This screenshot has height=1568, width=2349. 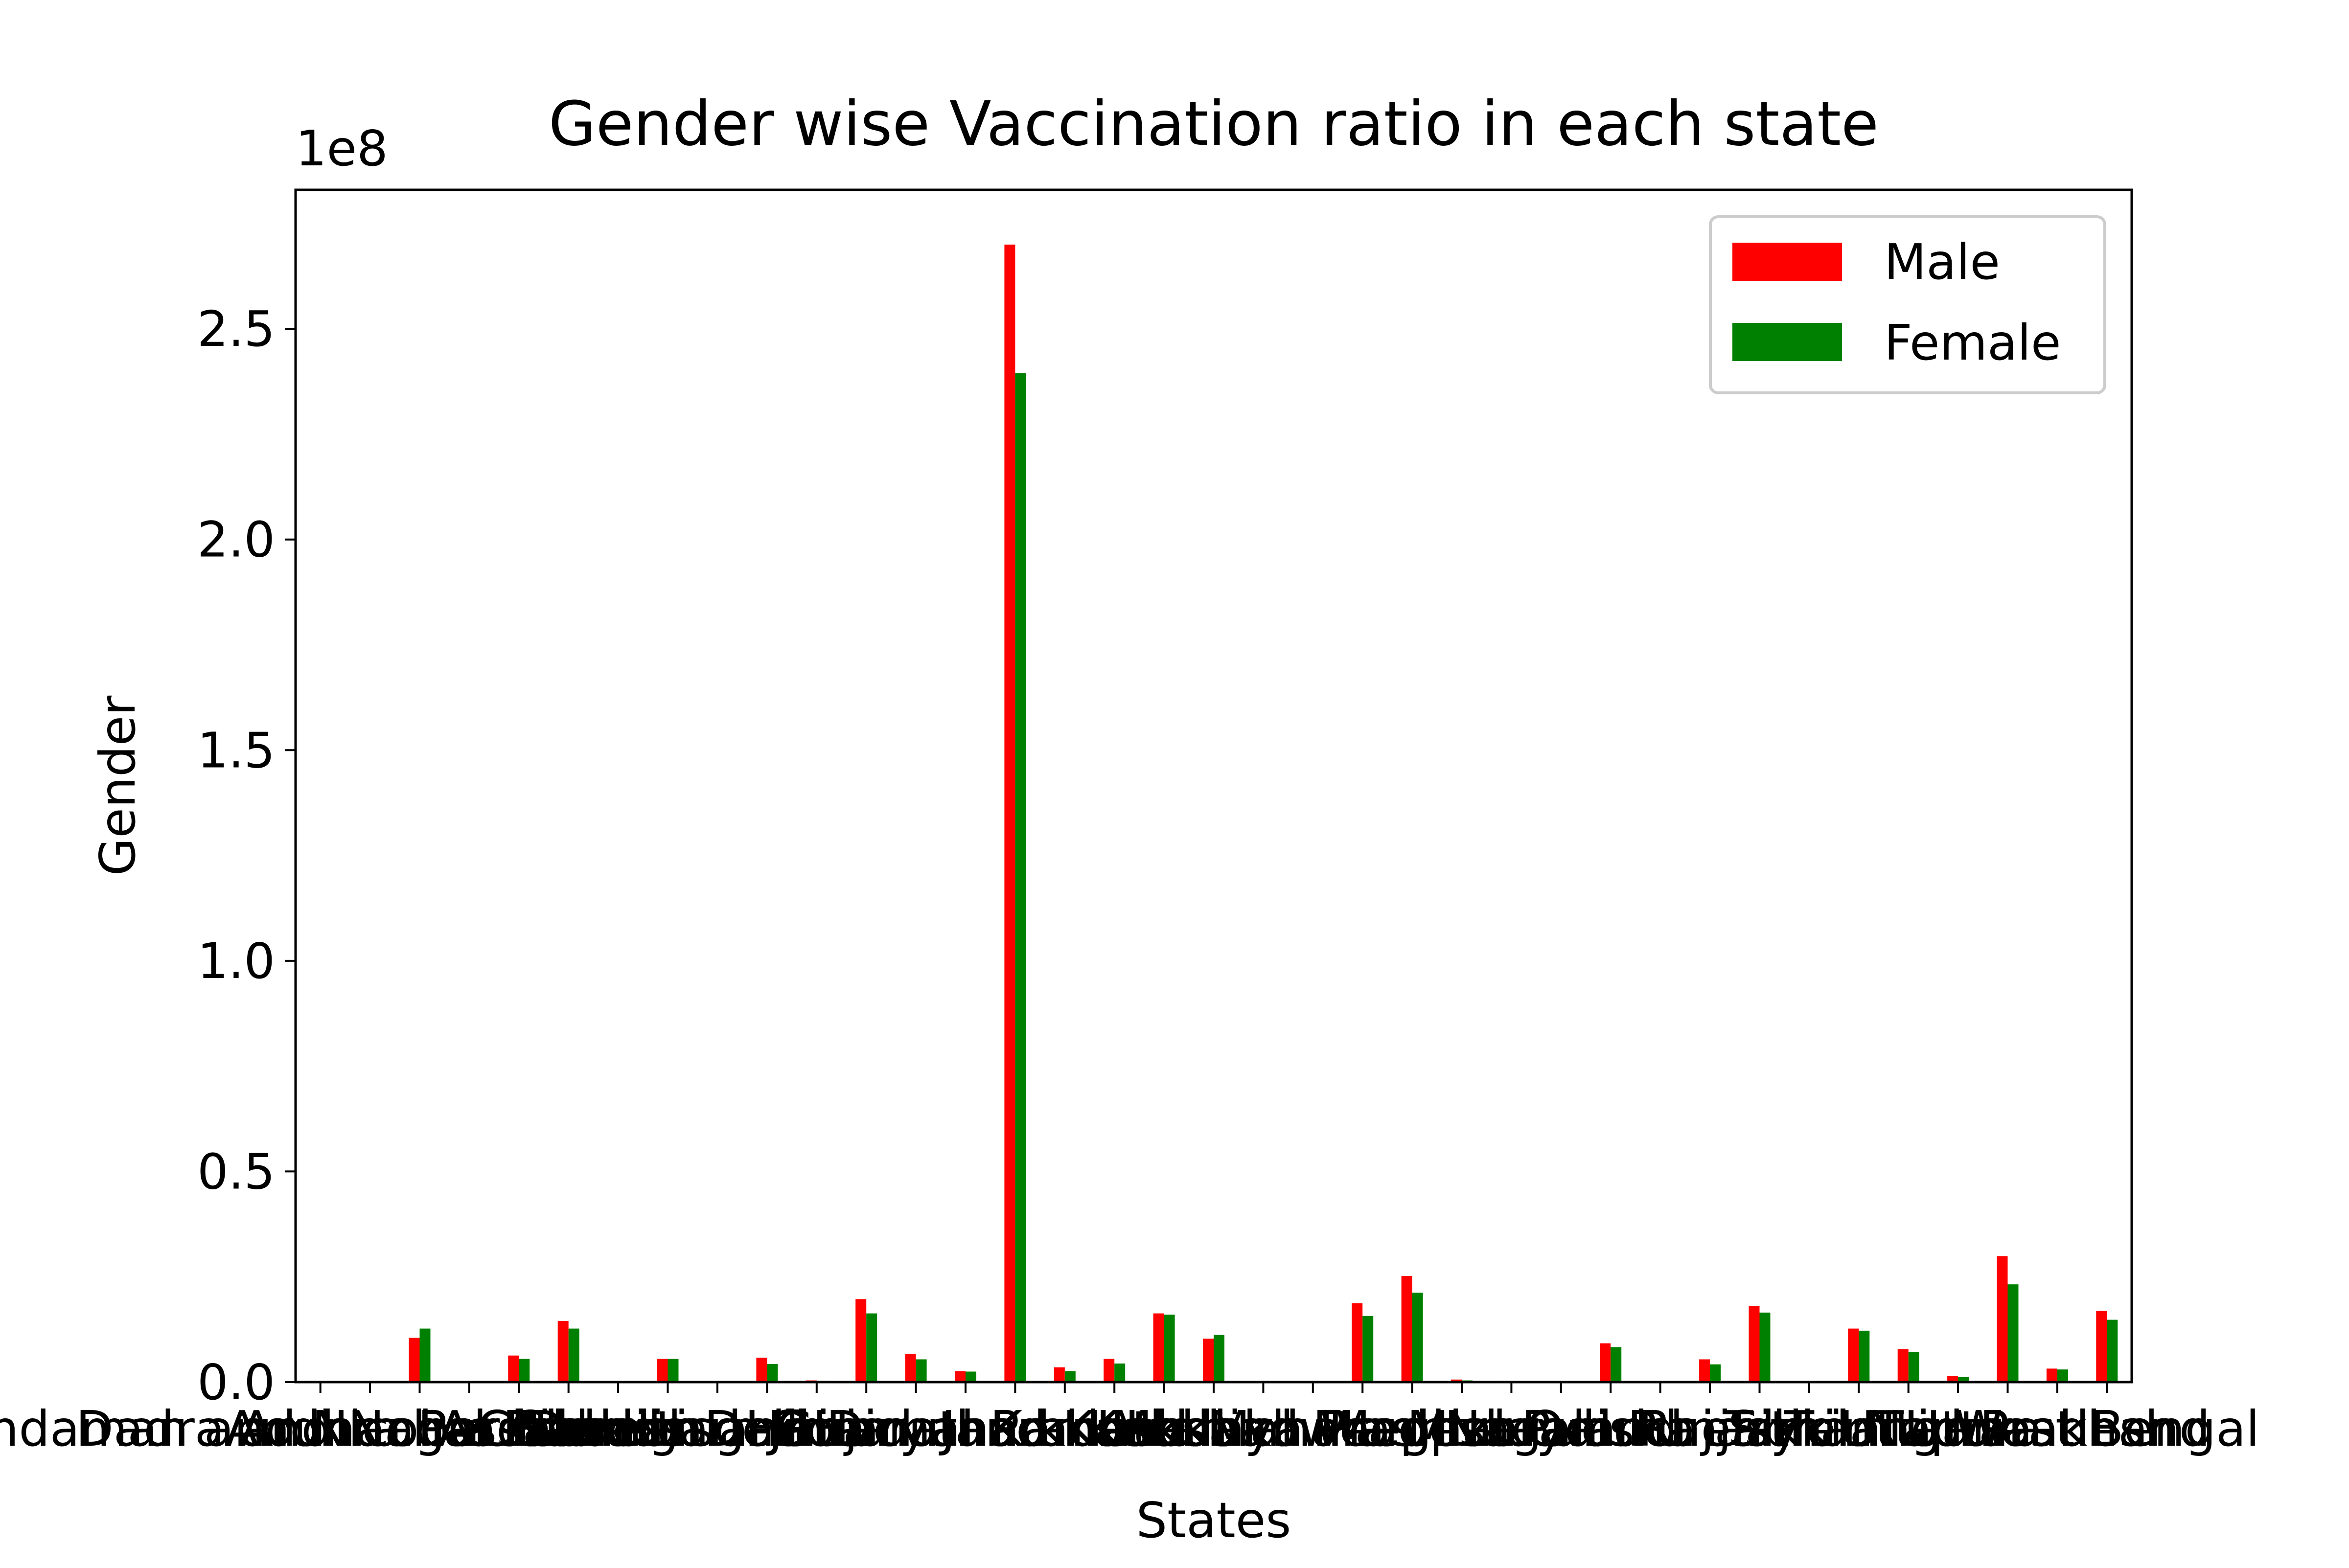 What do you see at coordinates (960, 1377) in the screenshot?
I see `bar-male-himachal-pradesh` at bounding box center [960, 1377].